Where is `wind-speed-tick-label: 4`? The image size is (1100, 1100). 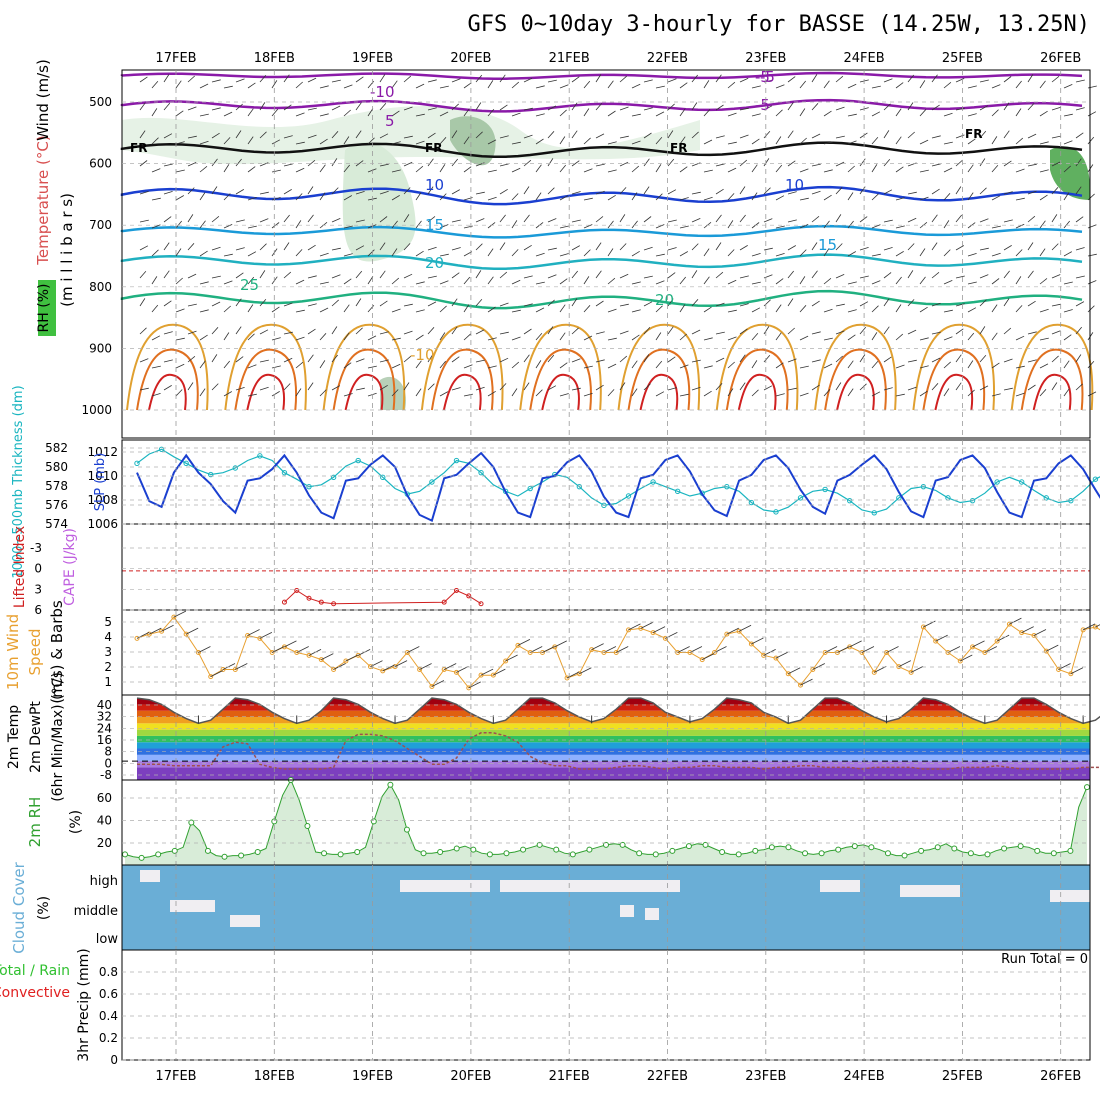
wind-speed-tick-label: 4 is located at coordinates (108, 637).